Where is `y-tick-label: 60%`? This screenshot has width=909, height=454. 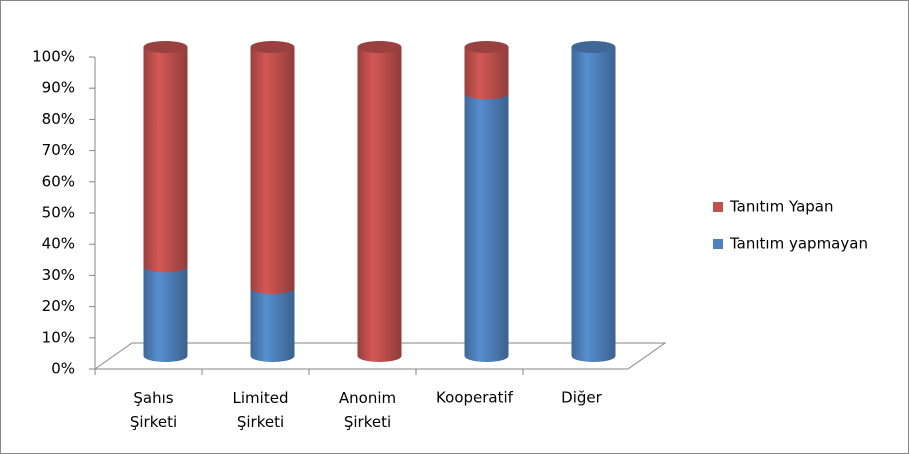
y-tick-label: 60% is located at coordinates (58, 181).